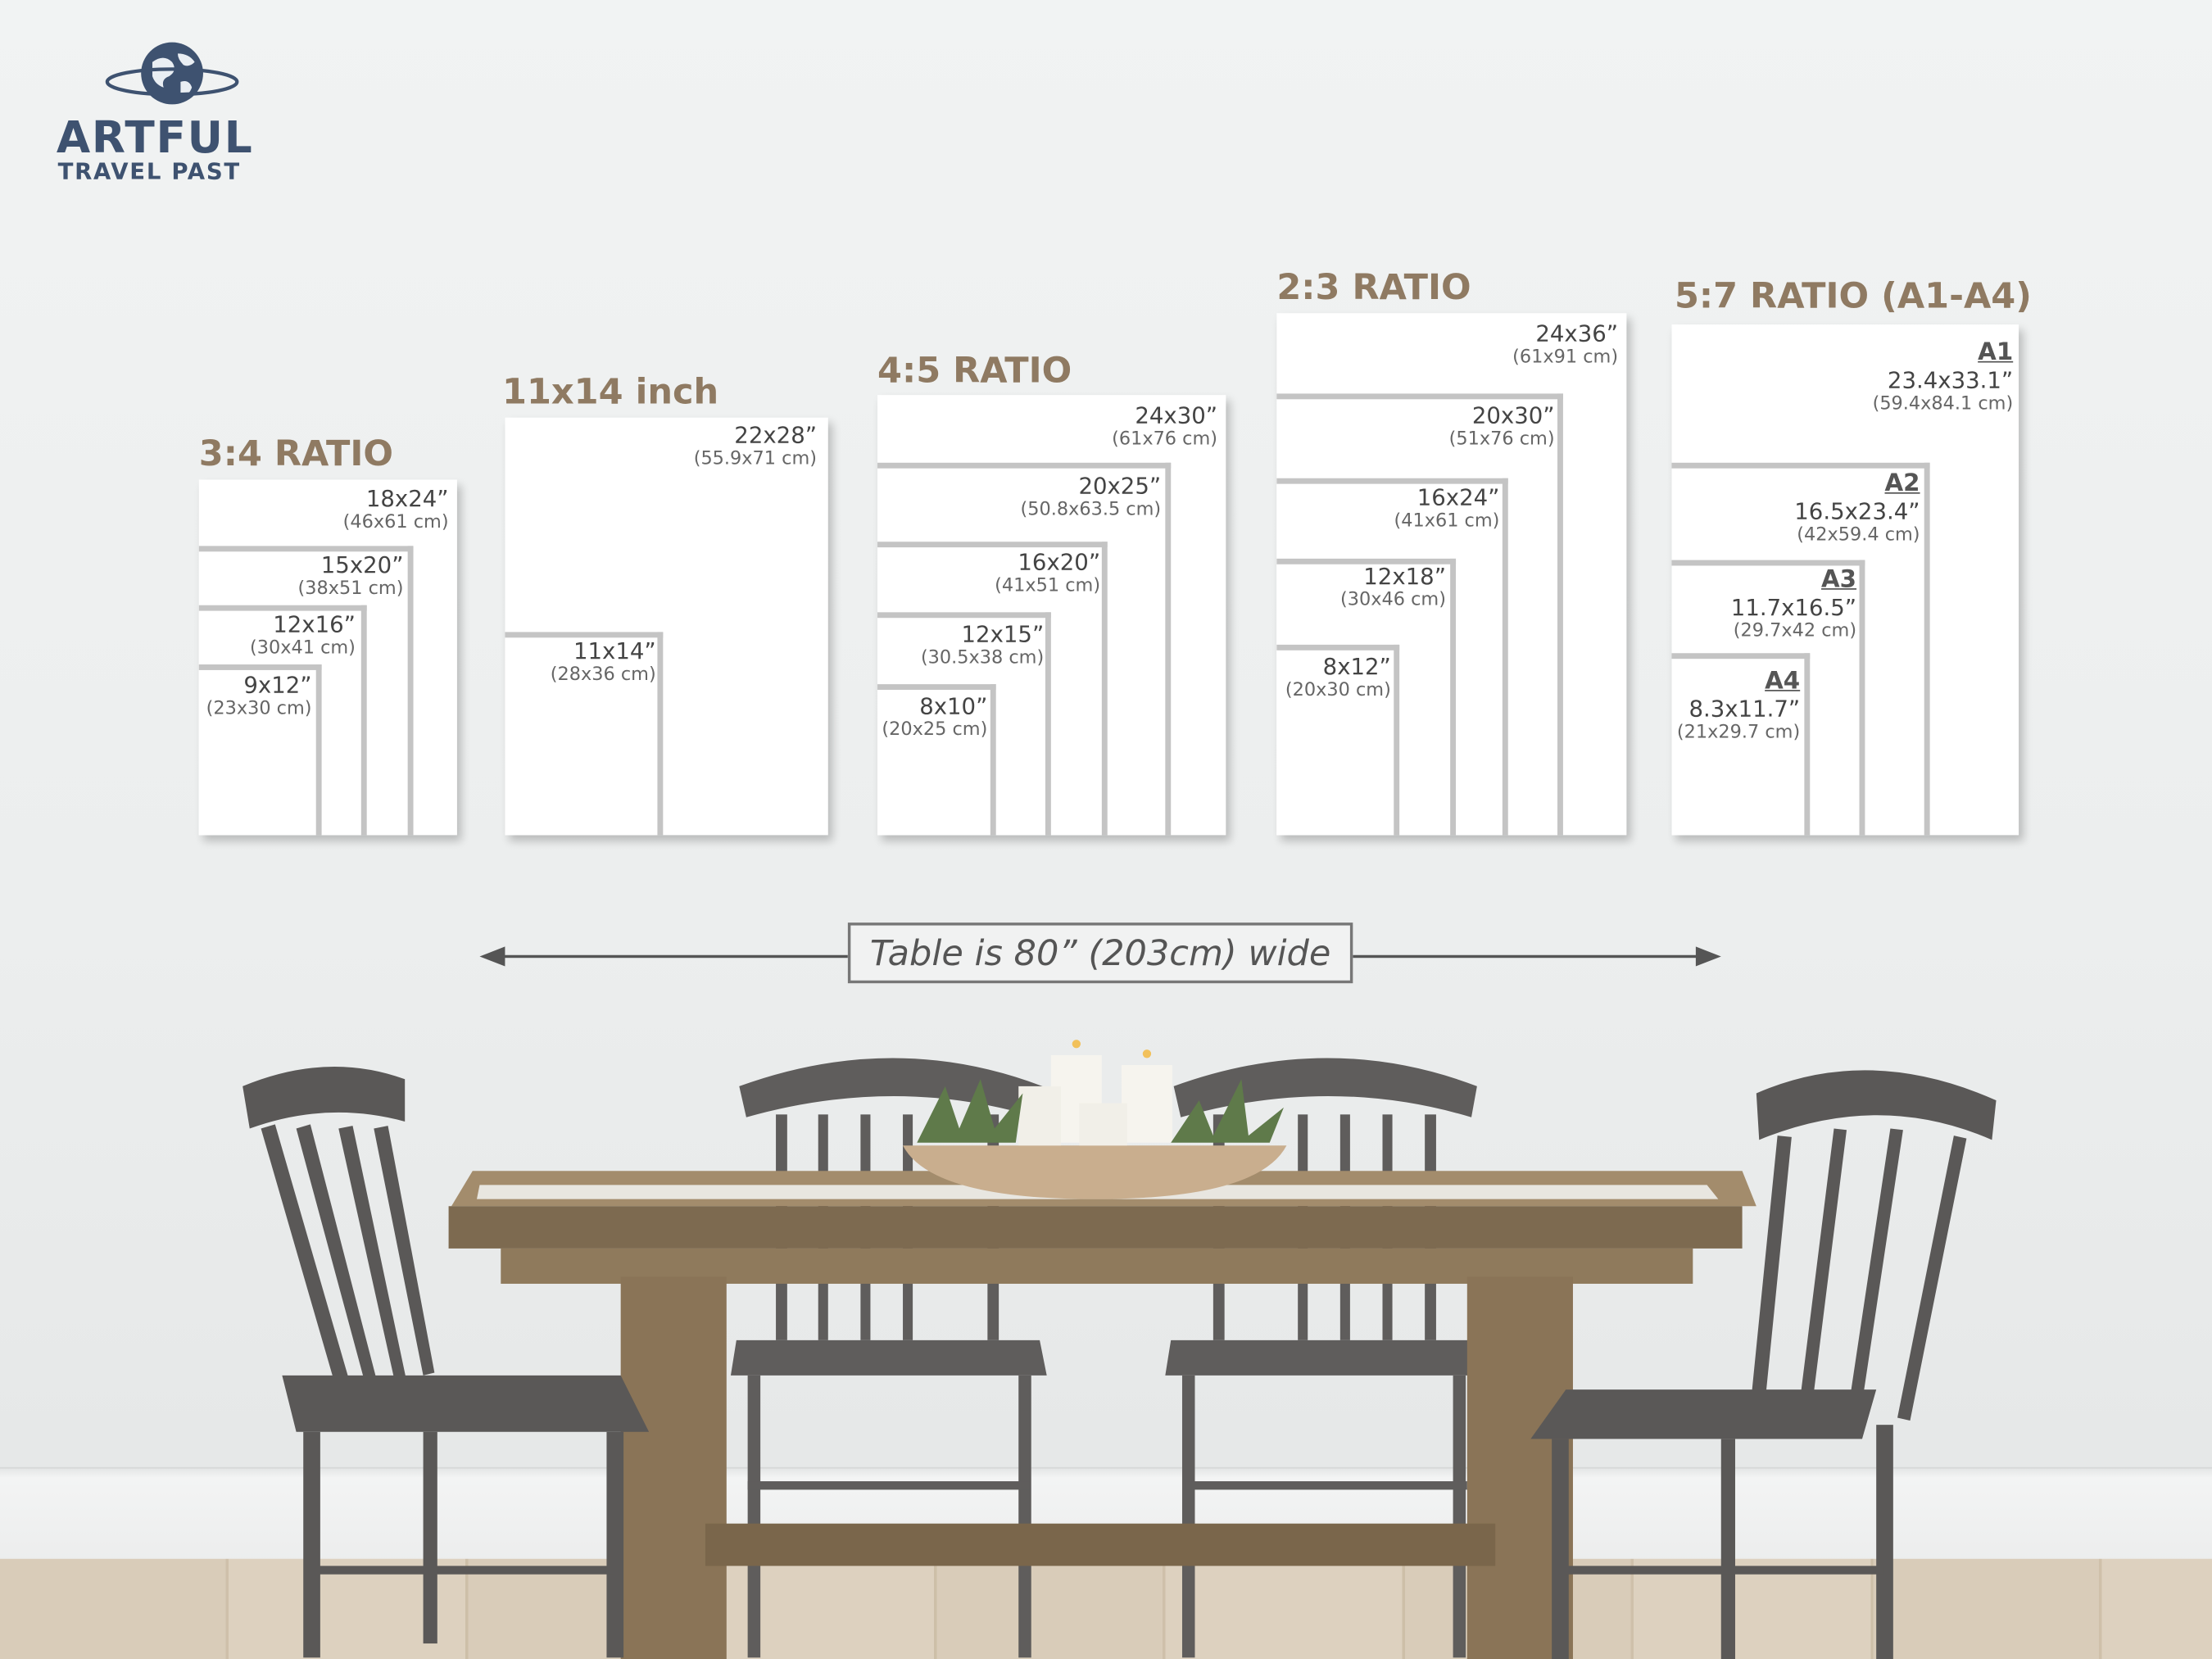 Image resolution: width=2212 pixels, height=1659 pixels. I want to click on frame-size-label: 12x16” (30x41 cm), so click(303, 635).